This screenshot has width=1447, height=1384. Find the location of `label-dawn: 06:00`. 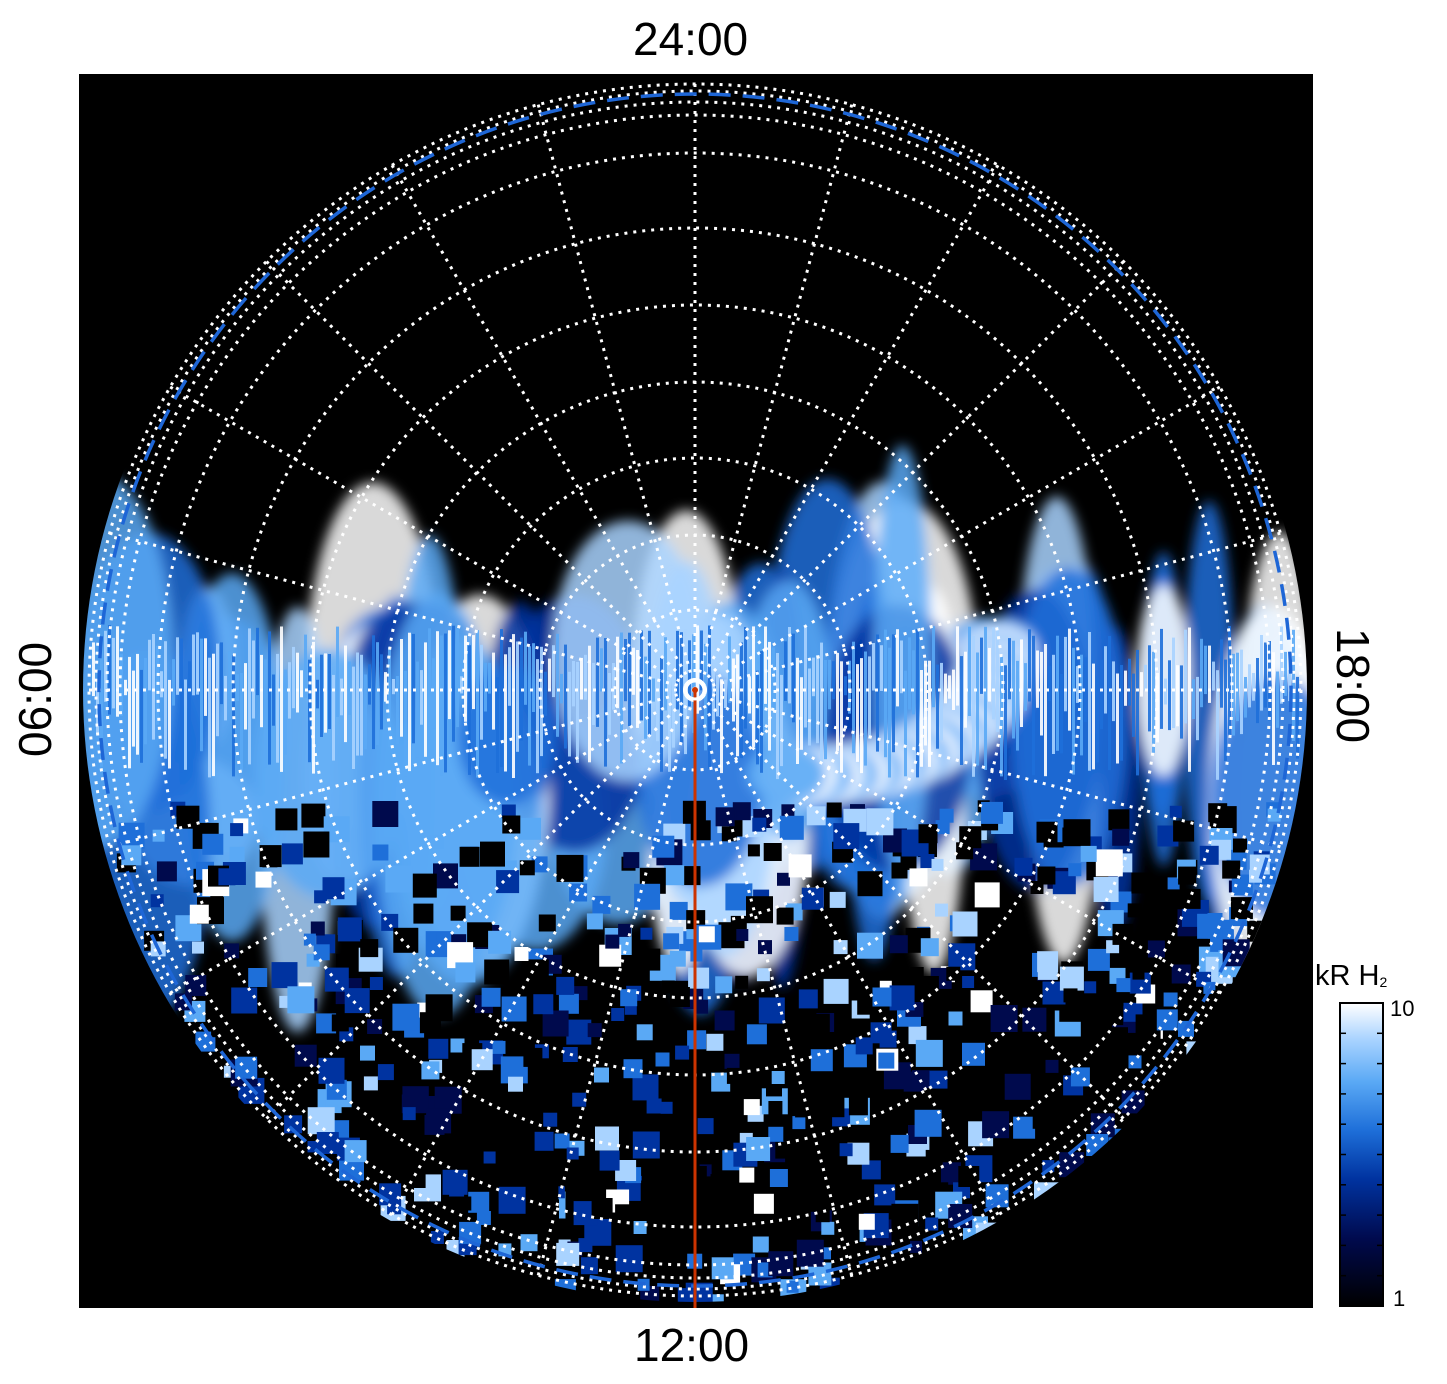

label-dawn: 06:00 is located at coordinates (35, 699).